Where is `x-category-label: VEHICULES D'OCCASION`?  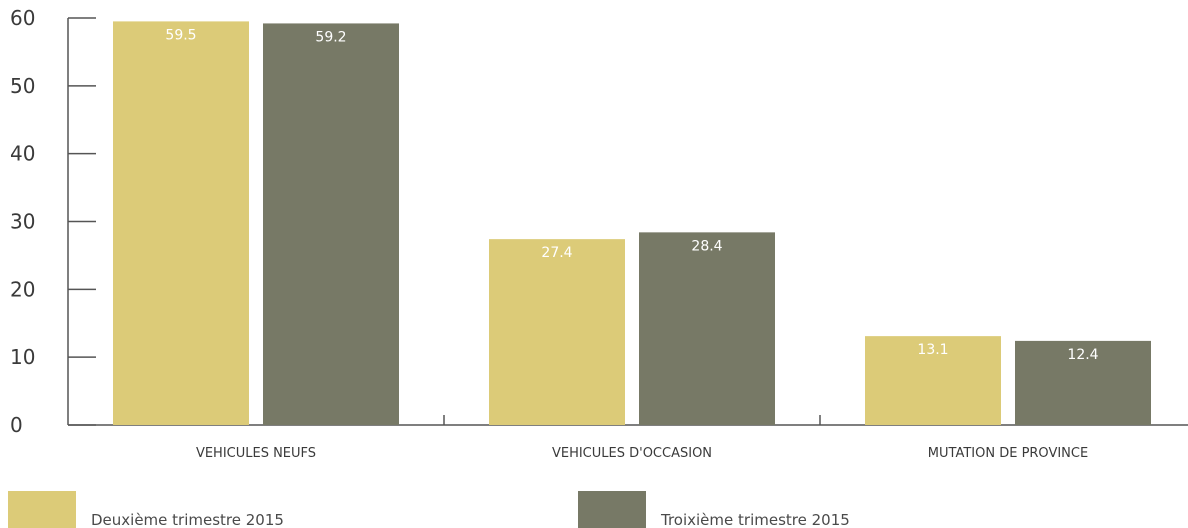 x-category-label: VEHICULES D'OCCASION is located at coordinates (632, 453).